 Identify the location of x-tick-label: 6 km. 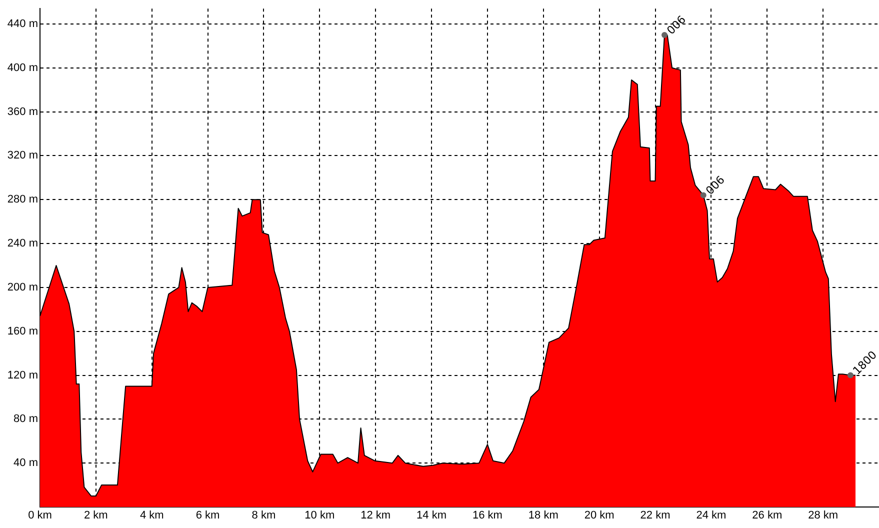
(208, 516).